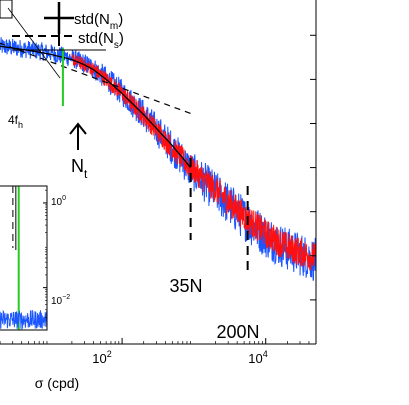 The height and width of the screenshot is (405, 409). Describe the element at coordinates (96, 38) in the screenshot. I see `legend-label-std-Ns: std(N` at that location.